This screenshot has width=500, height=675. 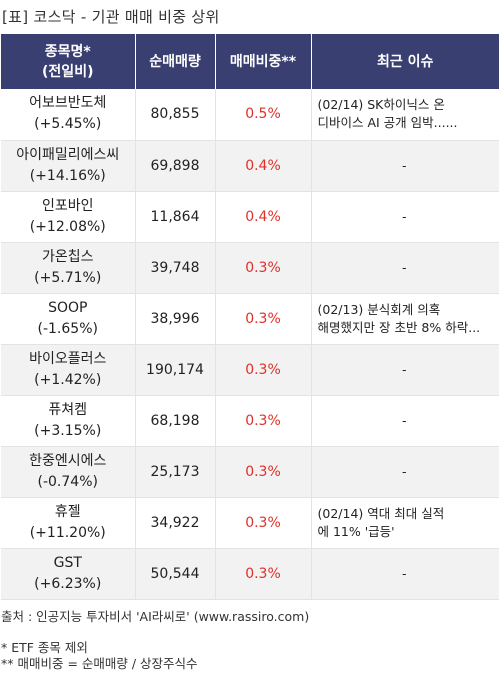 What do you see at coordinates (379, 309) in the screenshot?
I see `issue-line-1: (02/13) 분식회계 의혹` at bounding box center [379, 309].